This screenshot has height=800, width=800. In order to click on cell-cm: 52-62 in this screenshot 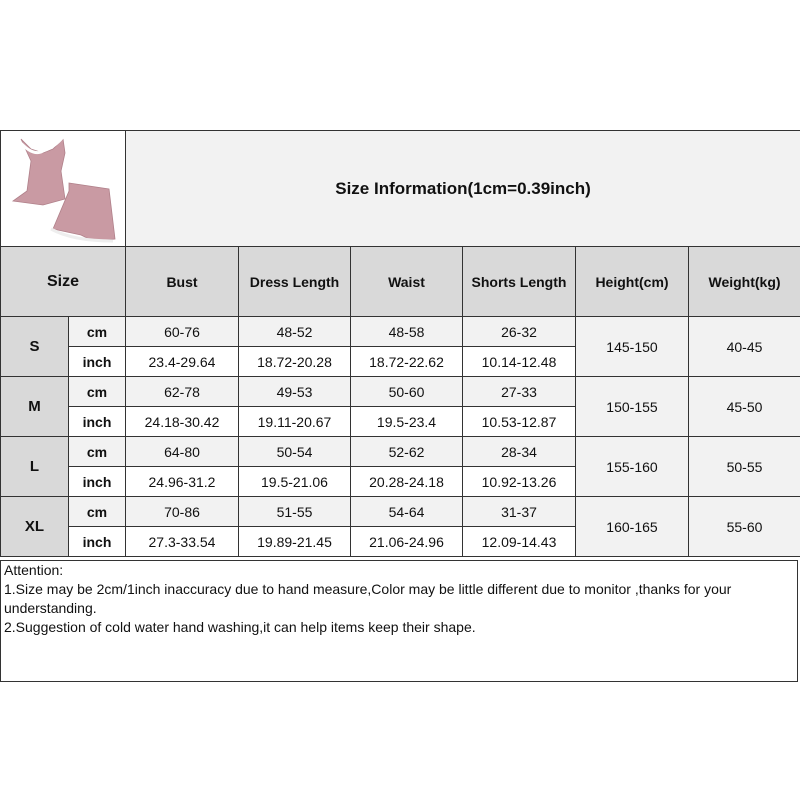, I will do `click(406, 451)`.